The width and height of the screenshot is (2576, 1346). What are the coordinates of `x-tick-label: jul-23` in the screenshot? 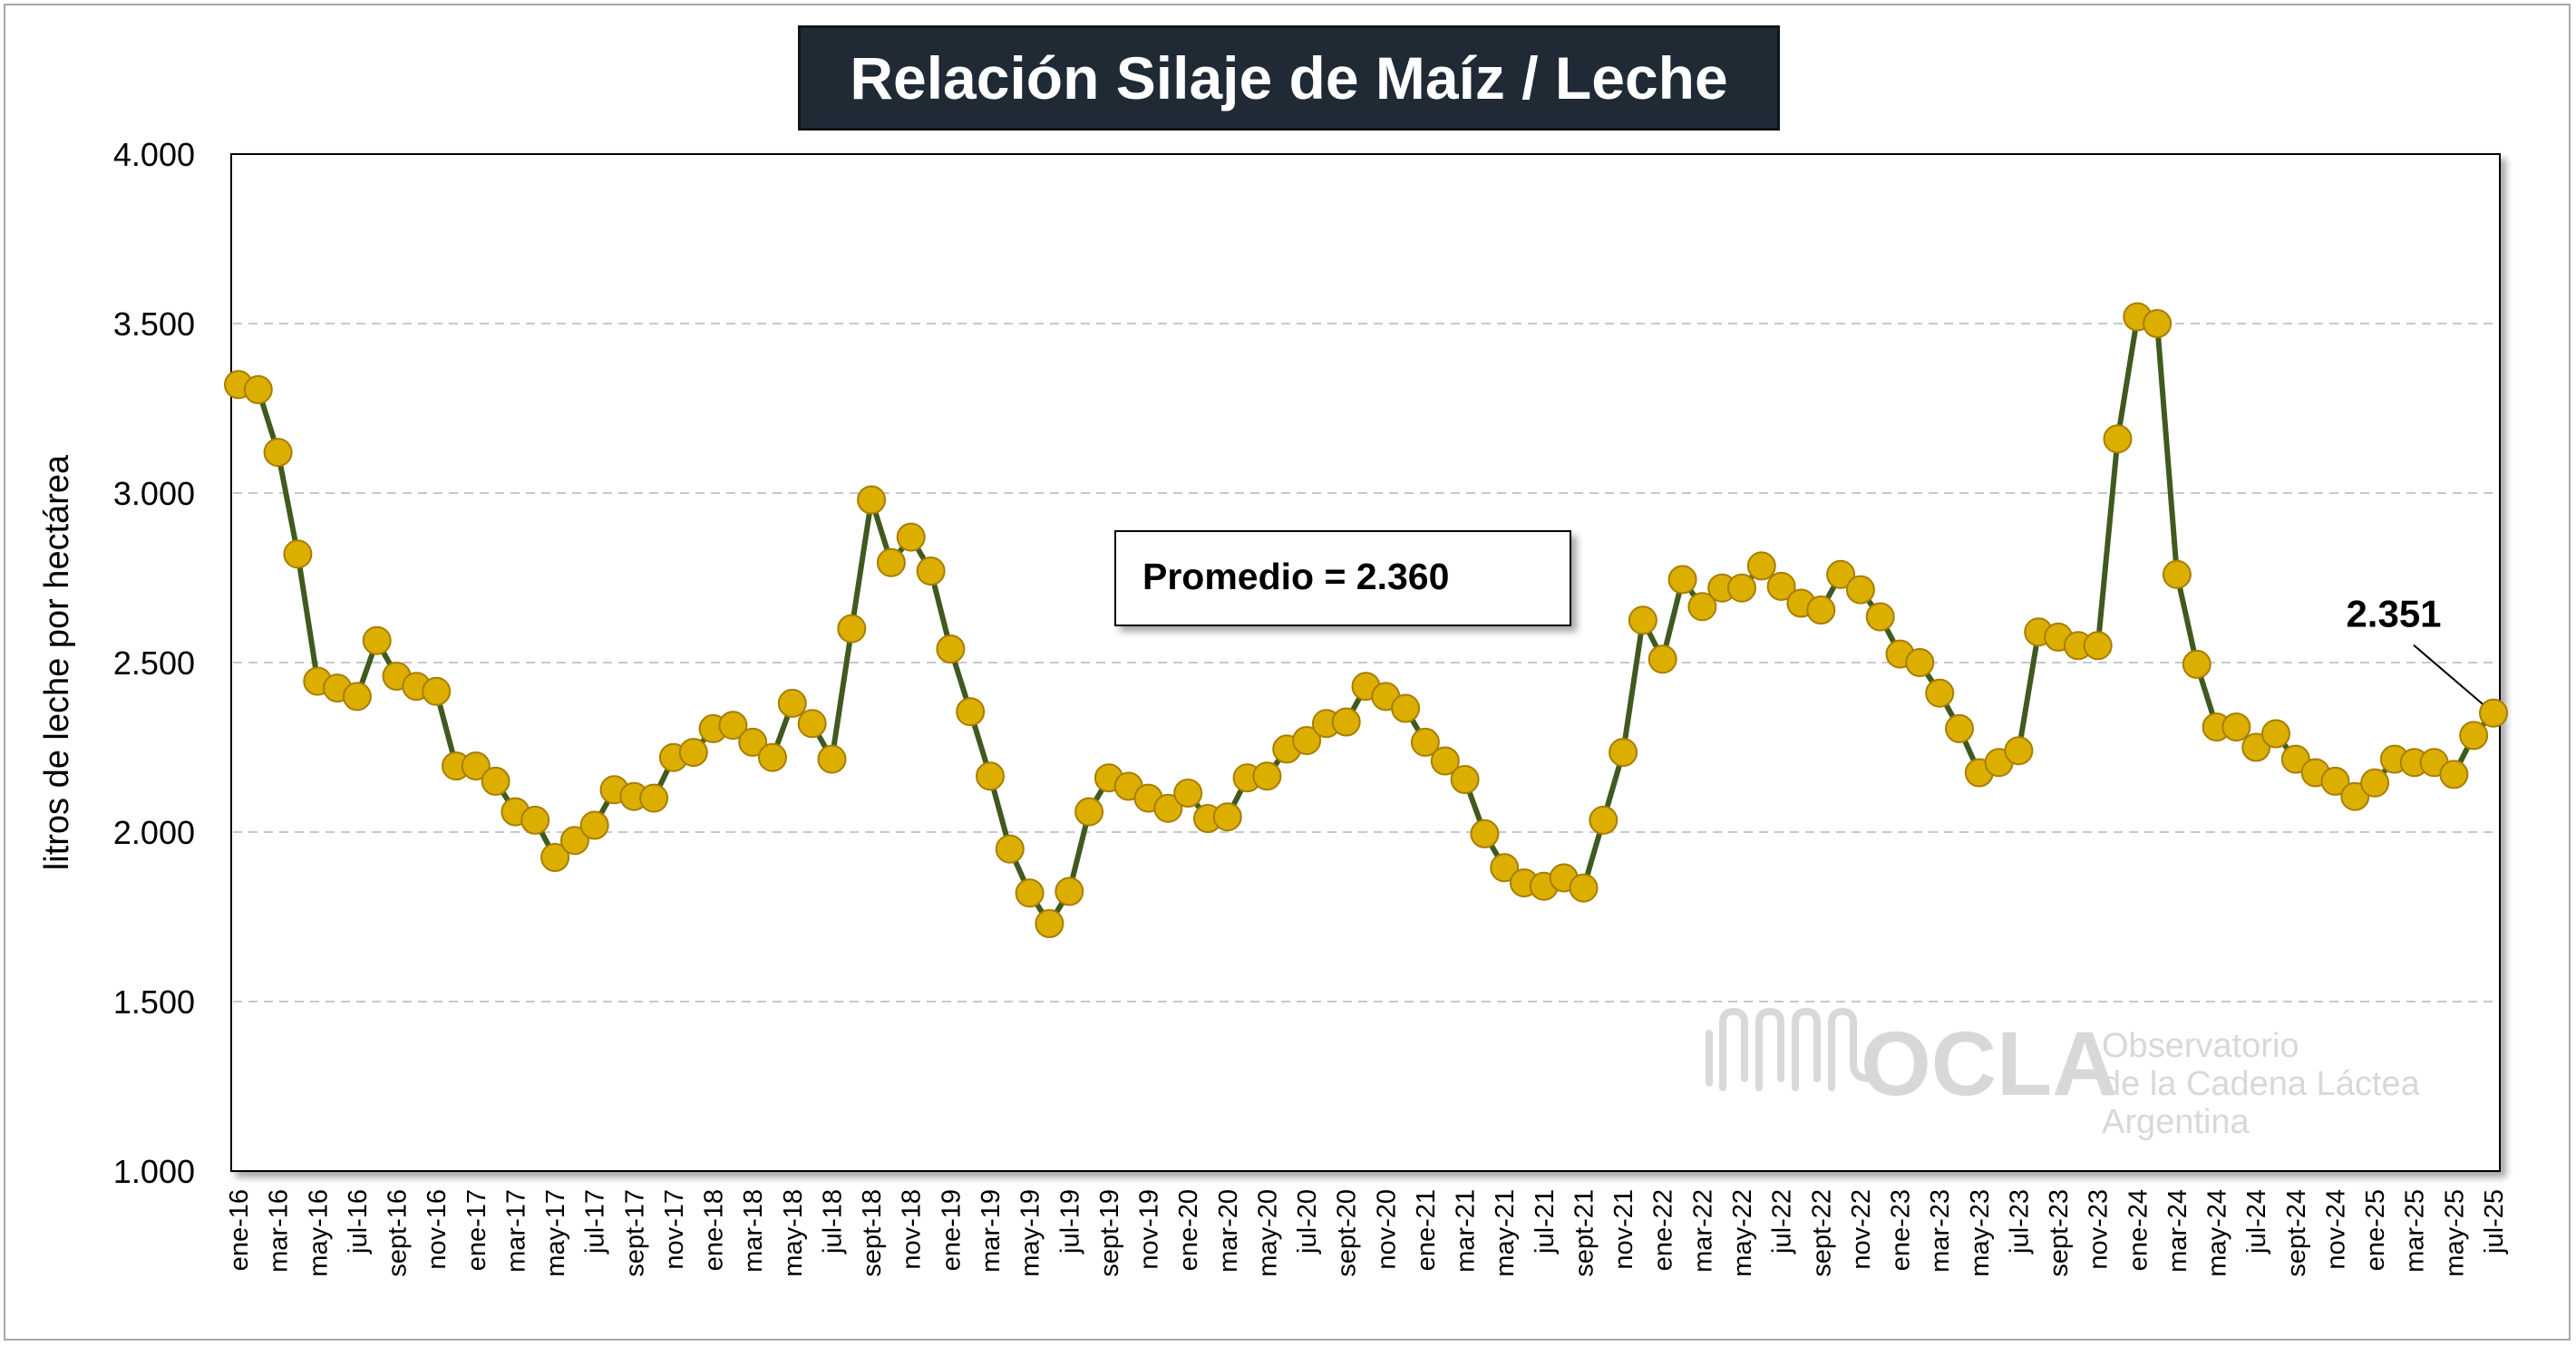 It's located at (2019, 1222).